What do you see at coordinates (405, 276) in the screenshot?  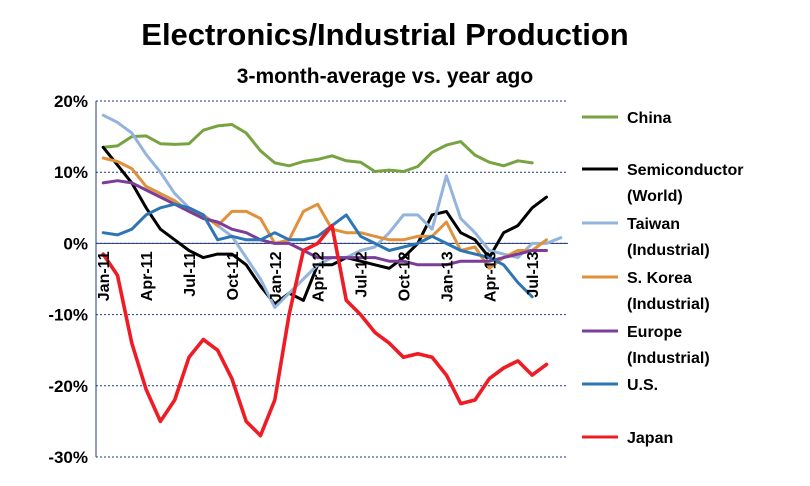 I see `x-tick-label: Oct-12` at bounding box center [405, 276].